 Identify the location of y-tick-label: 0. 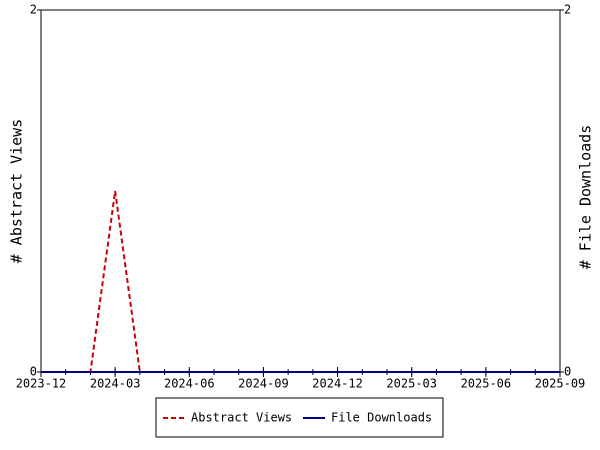
(33, 372).